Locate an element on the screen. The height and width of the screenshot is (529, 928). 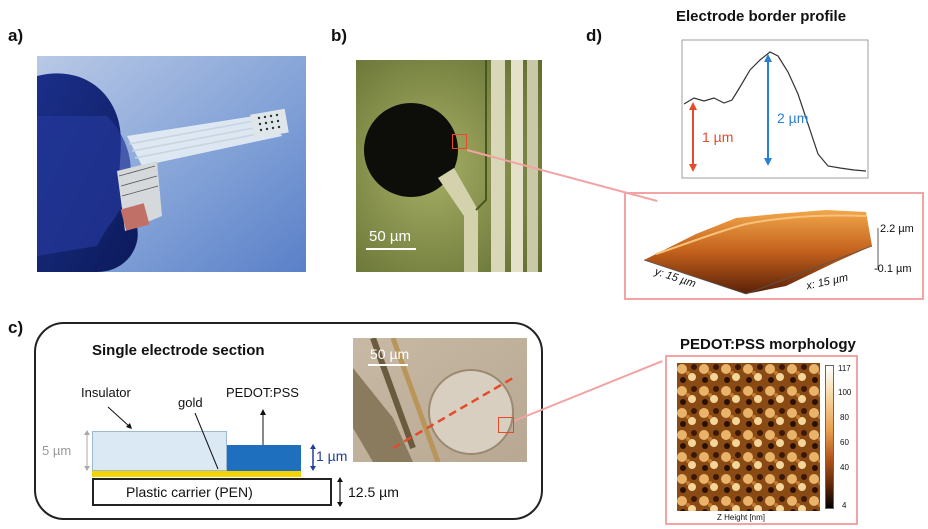
morph-image is located at coordinates (748, 437).